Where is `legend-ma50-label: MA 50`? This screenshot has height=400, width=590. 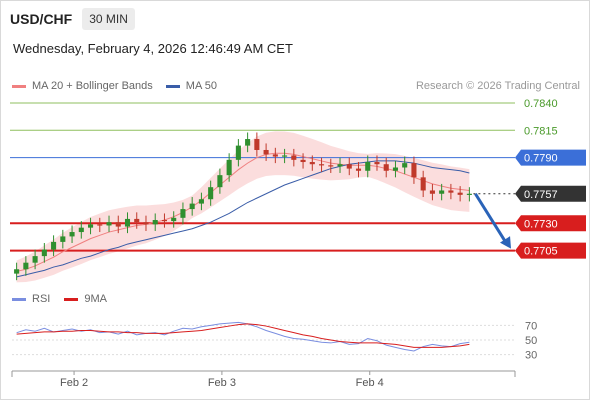
legend-ma50-label: MA 50 is located at coordinates (201, 86).